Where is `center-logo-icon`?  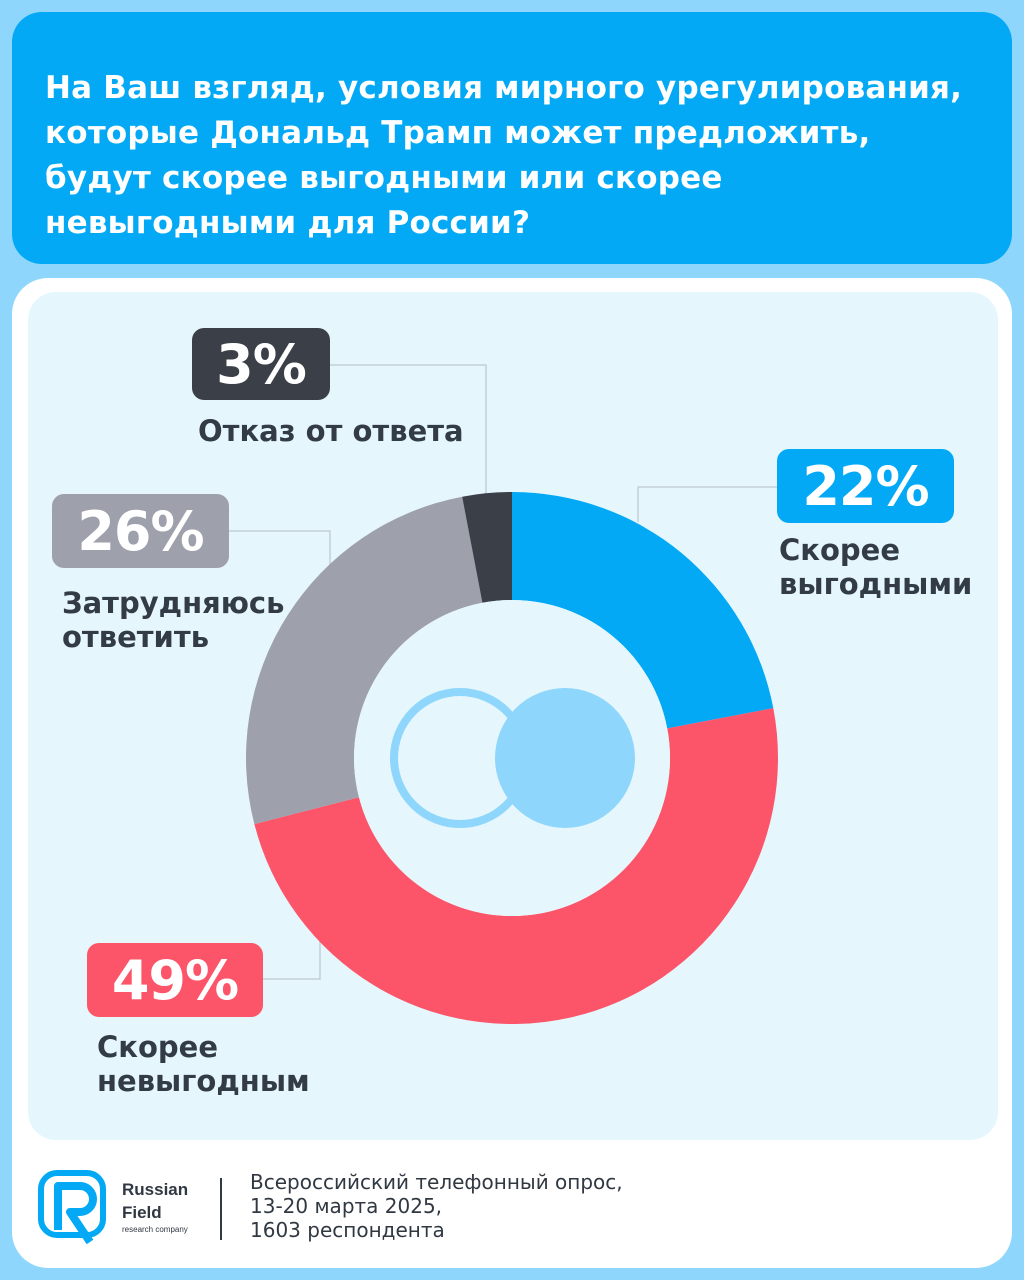
center-logo-icon is located at coordinates (512, 758).